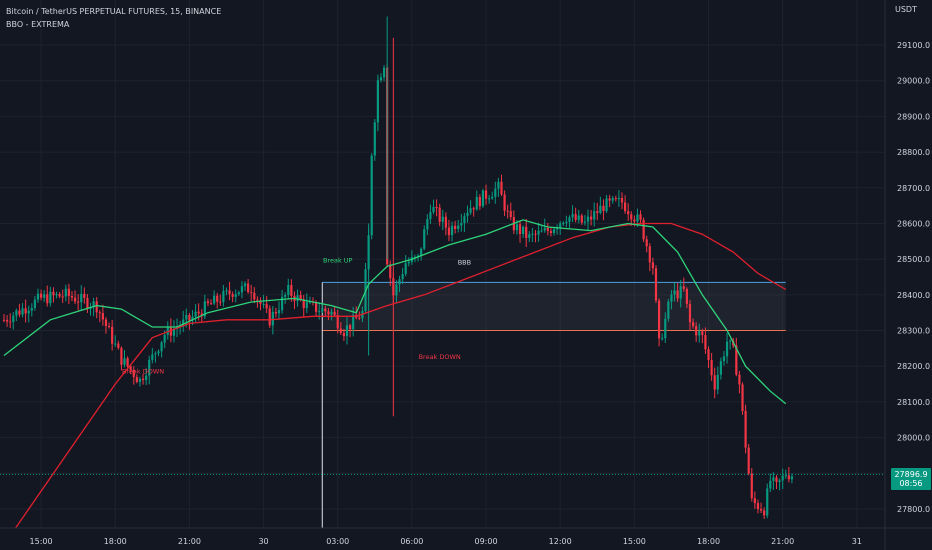 Image resolution: width=932 pixels, height=550 pixels. What do you see at coordinates (782, 541) in the screenshot?
I see `x-tick-label: 21:00` at bounding box center [782, 541].